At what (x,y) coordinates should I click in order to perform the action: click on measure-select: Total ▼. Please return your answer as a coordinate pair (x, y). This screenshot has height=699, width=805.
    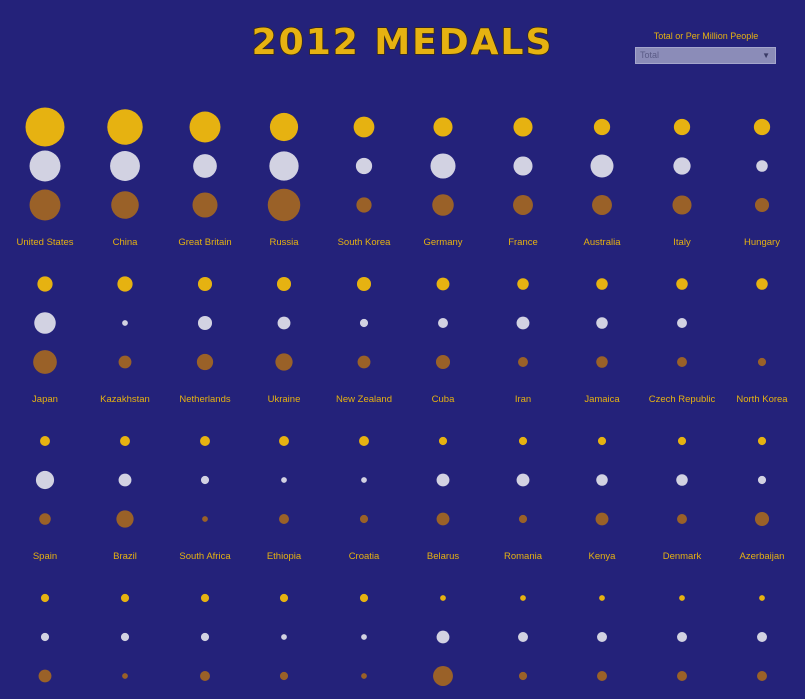
    Looking at the image, I should click on (705, 55).